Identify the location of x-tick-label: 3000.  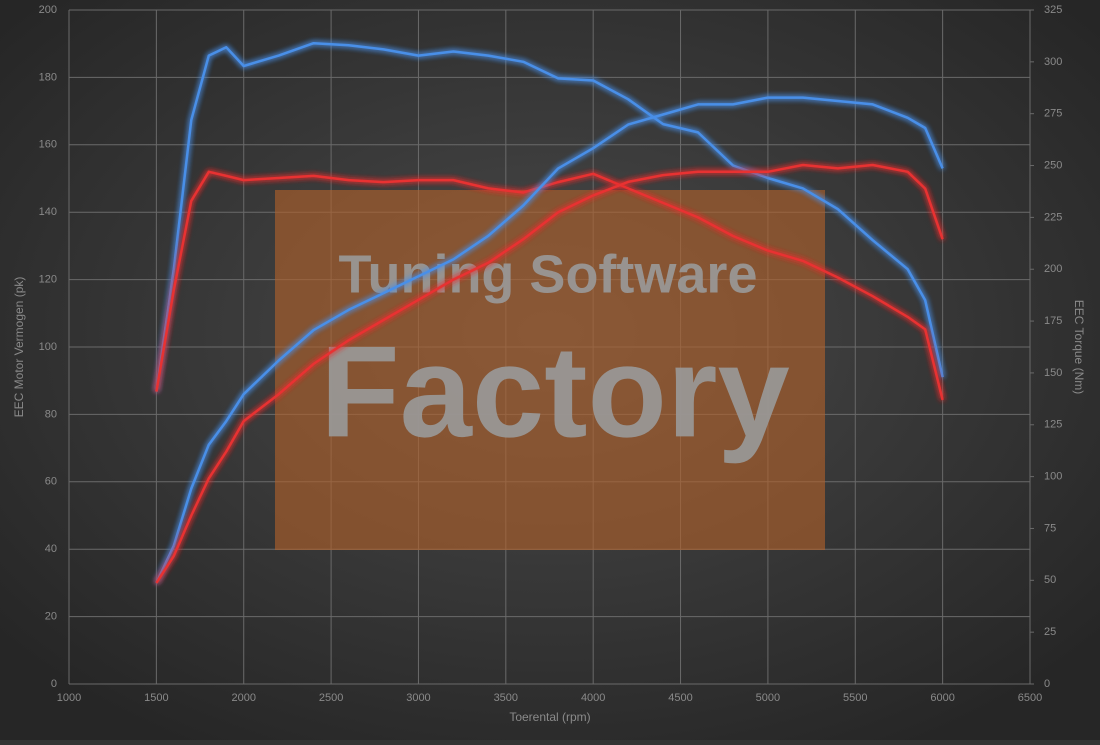
(418, 698).